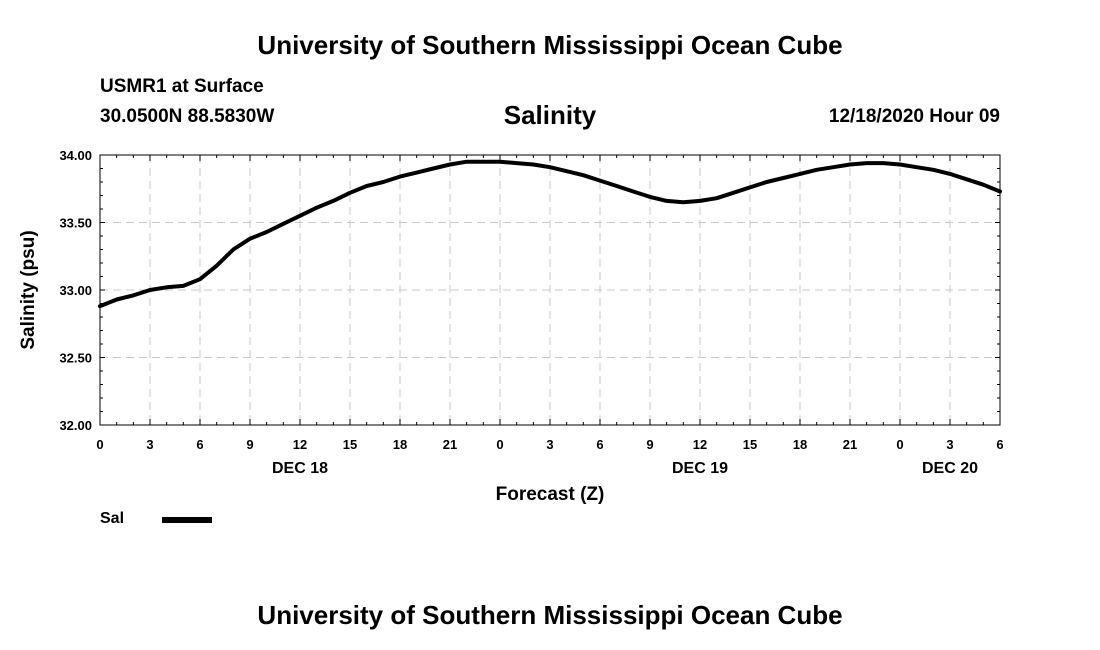 This screenshot has width=1100, height=650. Describe the element at coordinates (75, 425) in the screenshot. I see `y-tick-label: 32.00` at that location.